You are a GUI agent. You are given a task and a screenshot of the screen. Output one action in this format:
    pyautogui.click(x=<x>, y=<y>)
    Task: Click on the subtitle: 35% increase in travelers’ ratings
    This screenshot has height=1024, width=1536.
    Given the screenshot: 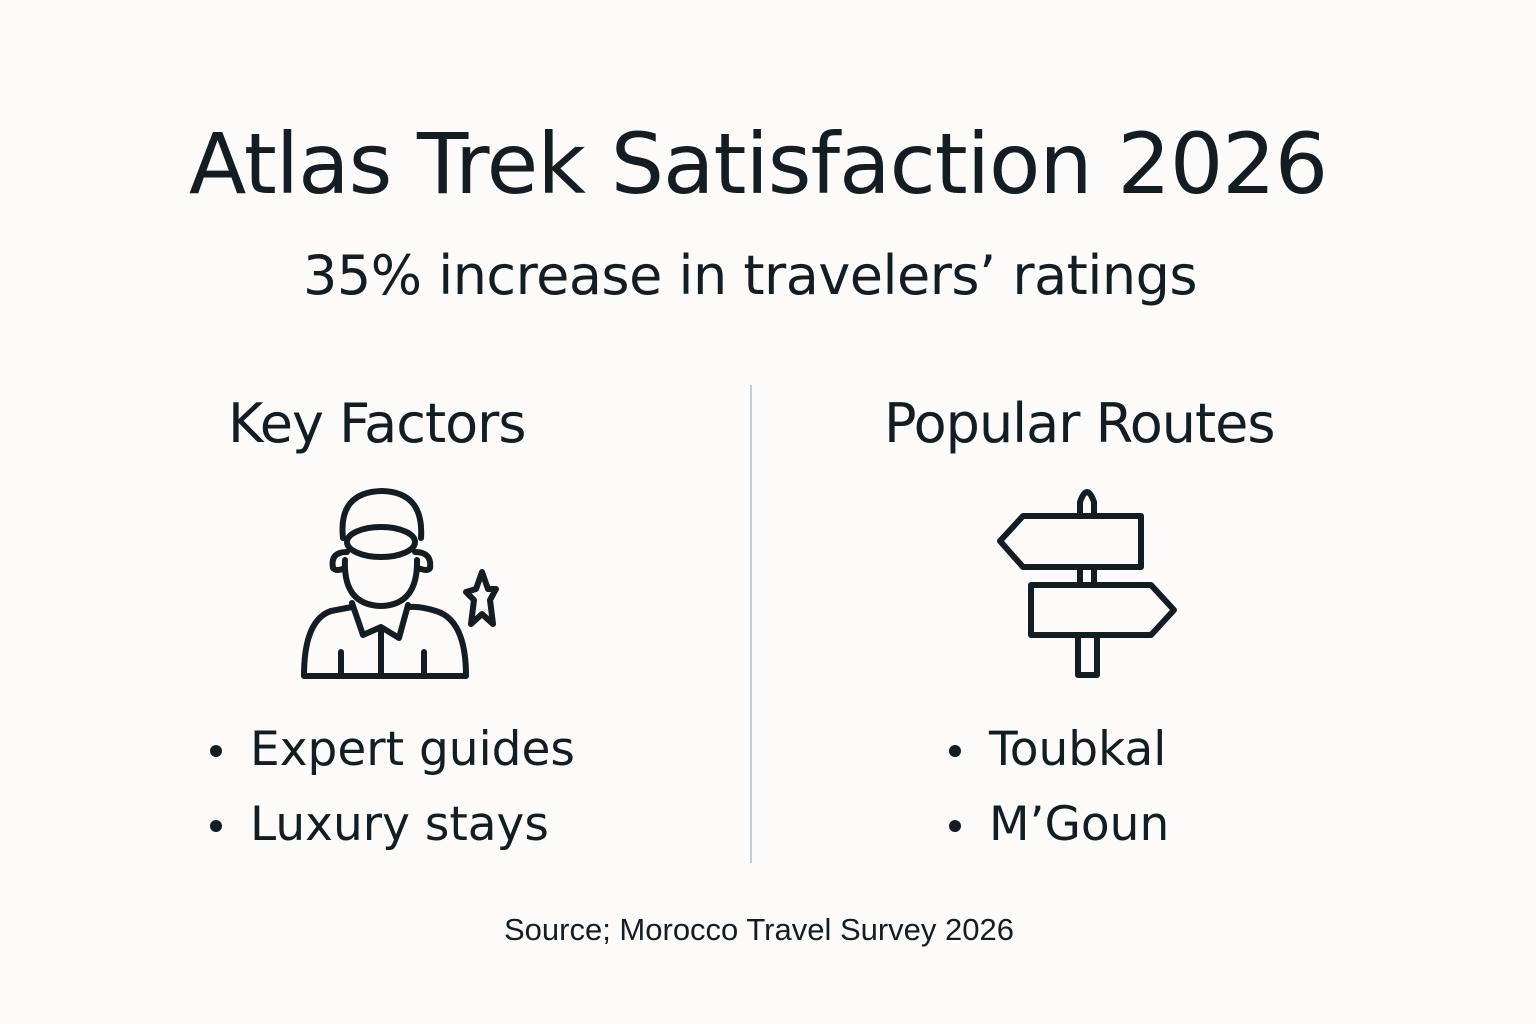 What is the action you would take?
    pyautogui.click(x=750, y=275)
    